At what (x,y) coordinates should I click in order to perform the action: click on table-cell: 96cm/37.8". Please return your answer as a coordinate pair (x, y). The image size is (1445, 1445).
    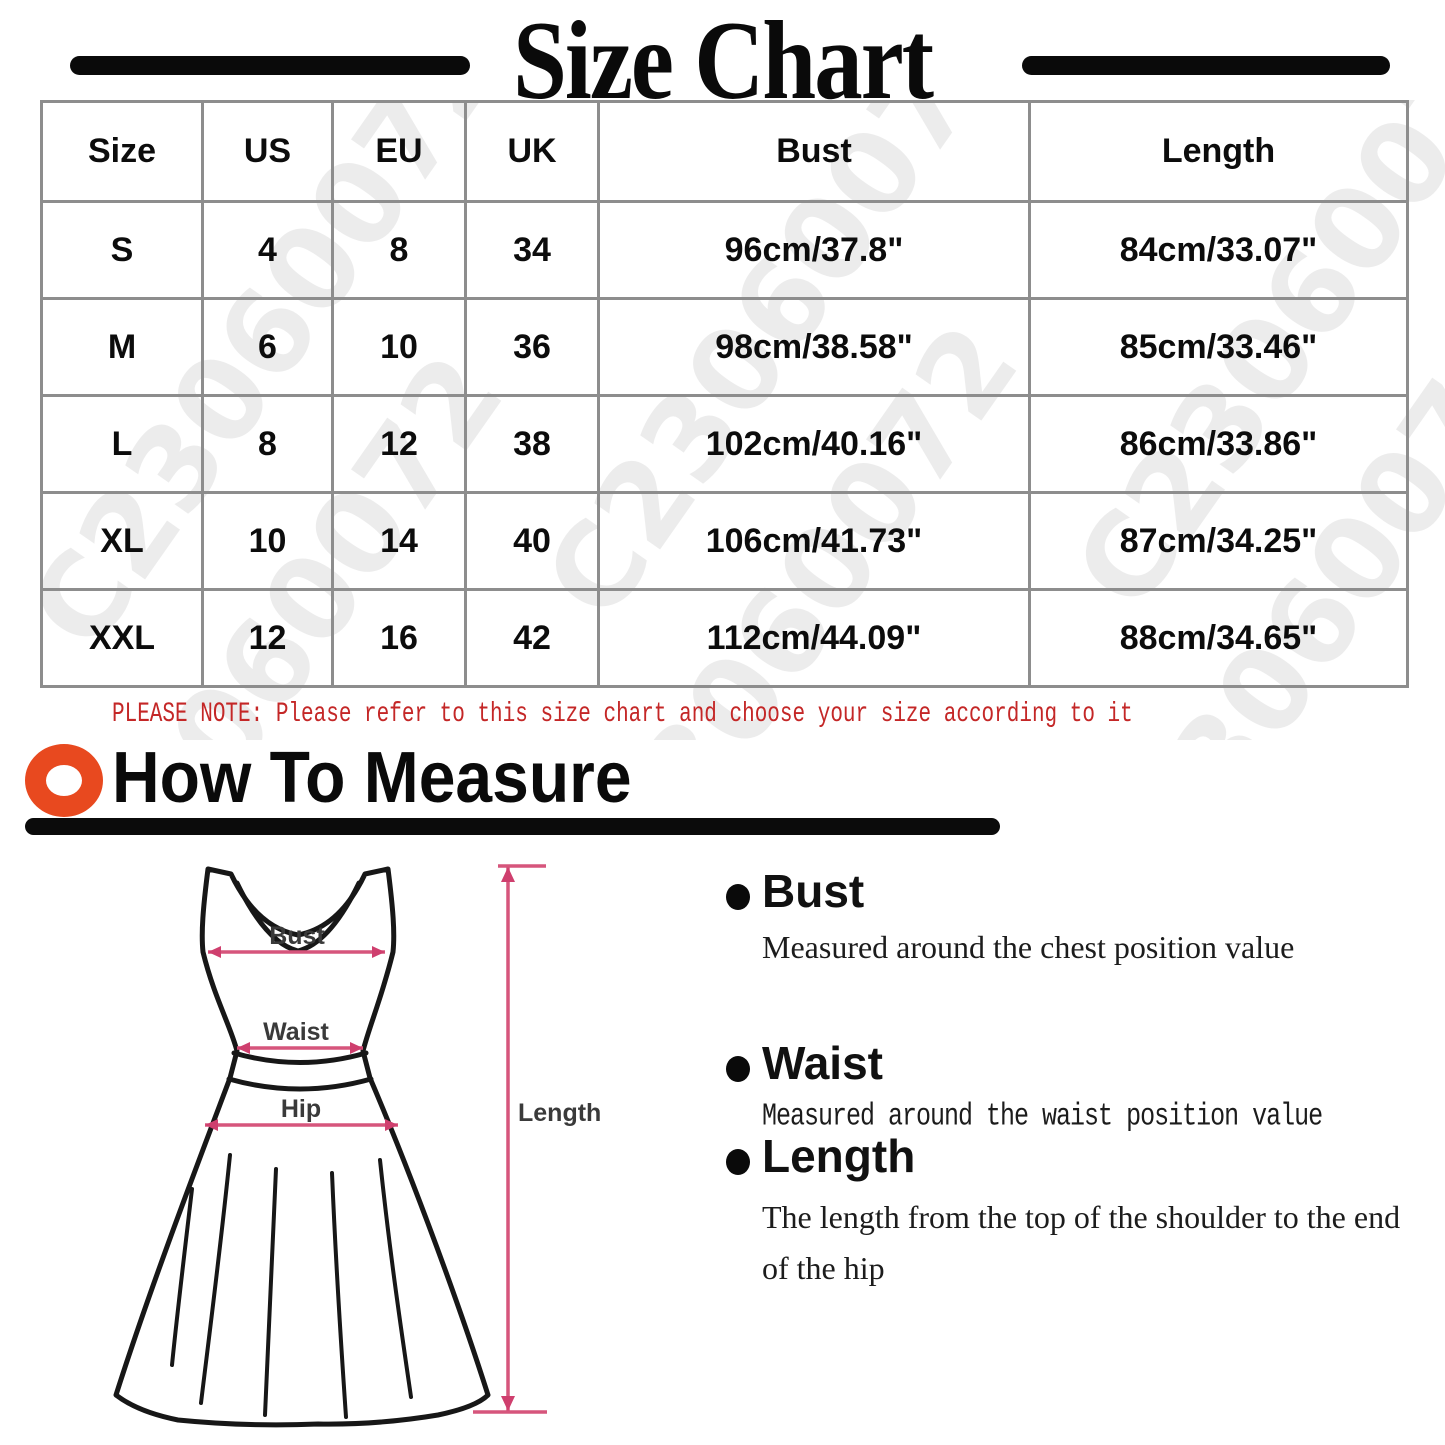
    Looking at the image, I should click on (814, 250).